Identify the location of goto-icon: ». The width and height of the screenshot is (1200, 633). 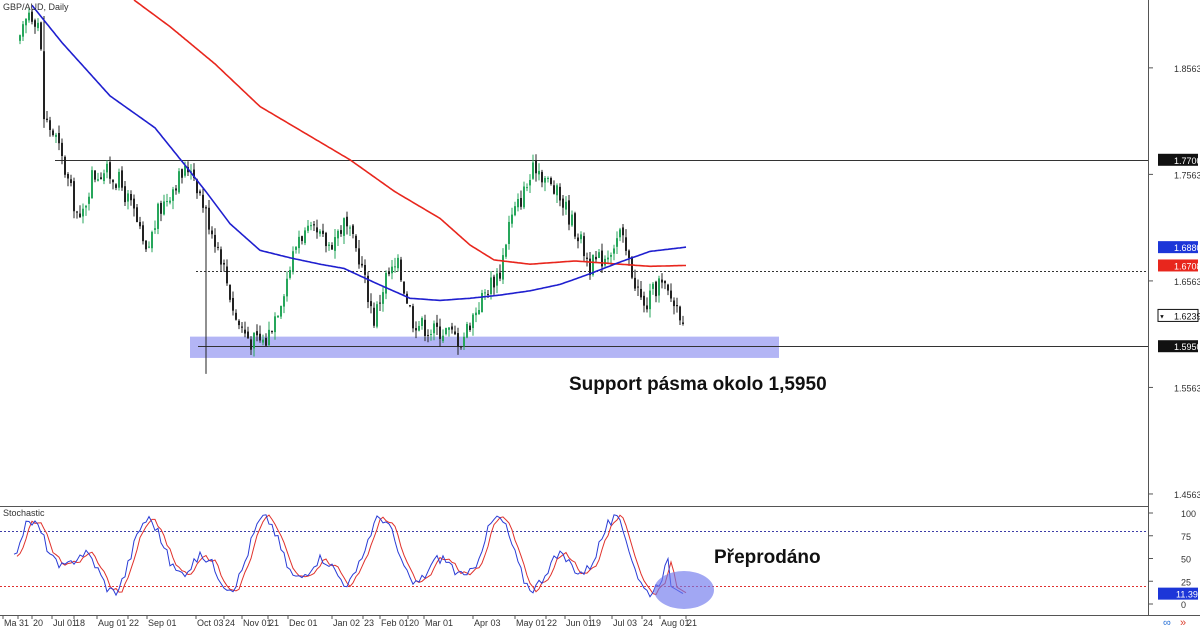
(1183, 622).